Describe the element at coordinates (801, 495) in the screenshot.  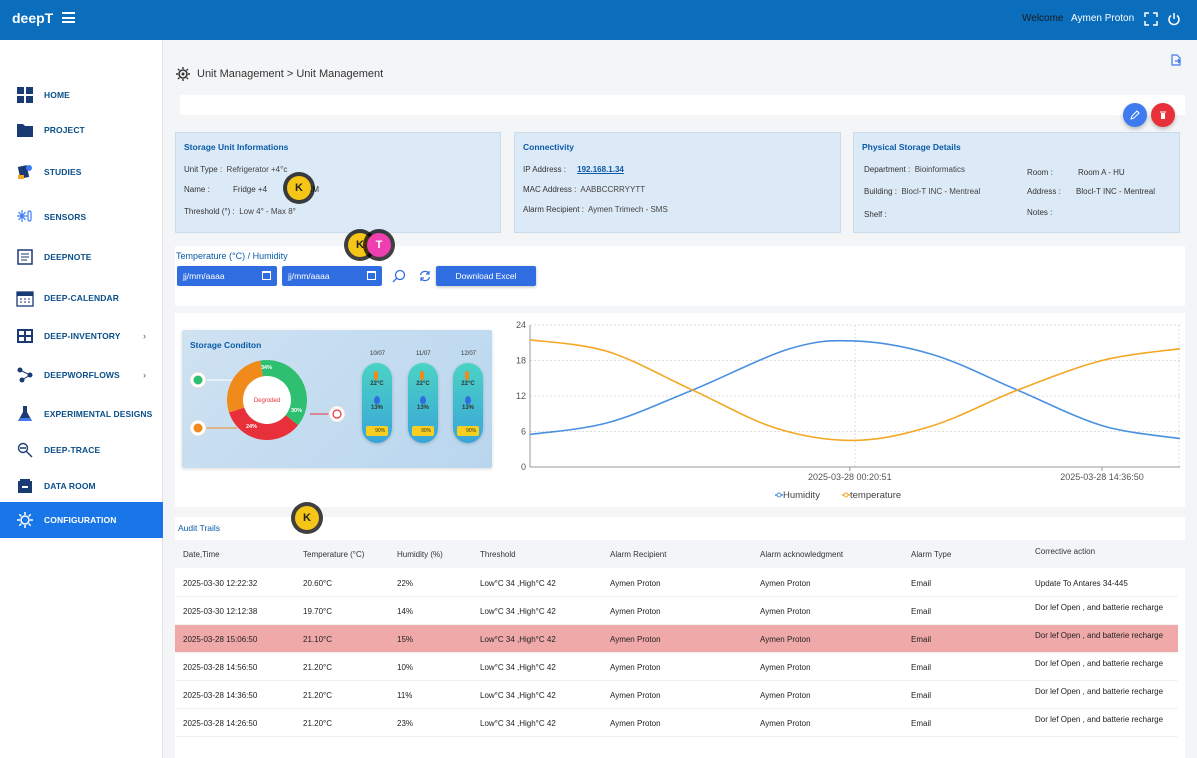
I see `legend-label: Humidity` at that location.